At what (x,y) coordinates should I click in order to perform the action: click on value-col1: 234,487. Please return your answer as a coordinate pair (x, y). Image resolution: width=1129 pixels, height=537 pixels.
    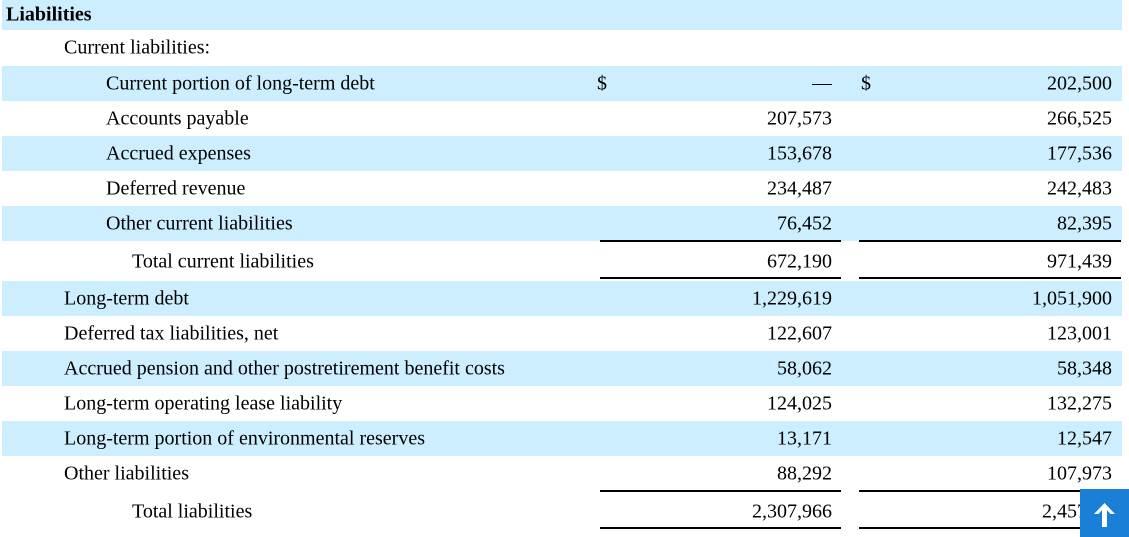
    Looking at the image, I should click on (799, 188).